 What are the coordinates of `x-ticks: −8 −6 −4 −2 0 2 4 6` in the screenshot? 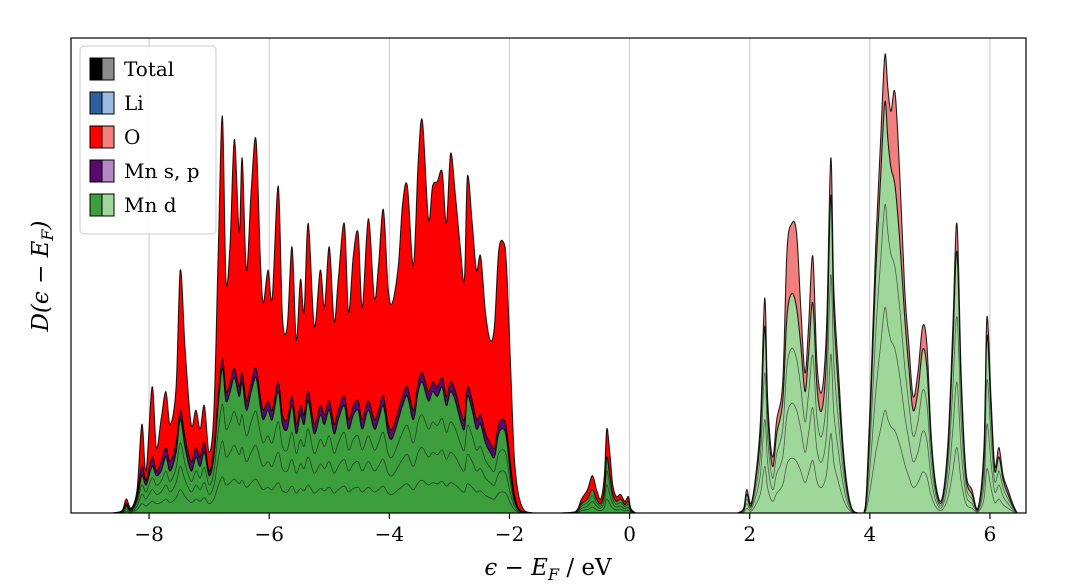 It's located at (565, 529).